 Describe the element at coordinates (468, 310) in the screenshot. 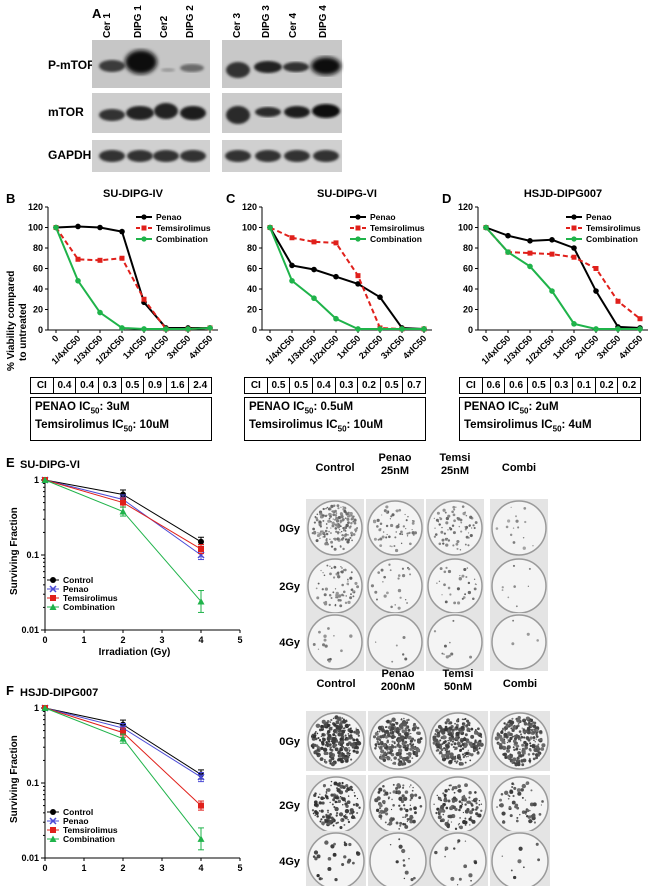

I see `y-tick-label: 20` at that location.